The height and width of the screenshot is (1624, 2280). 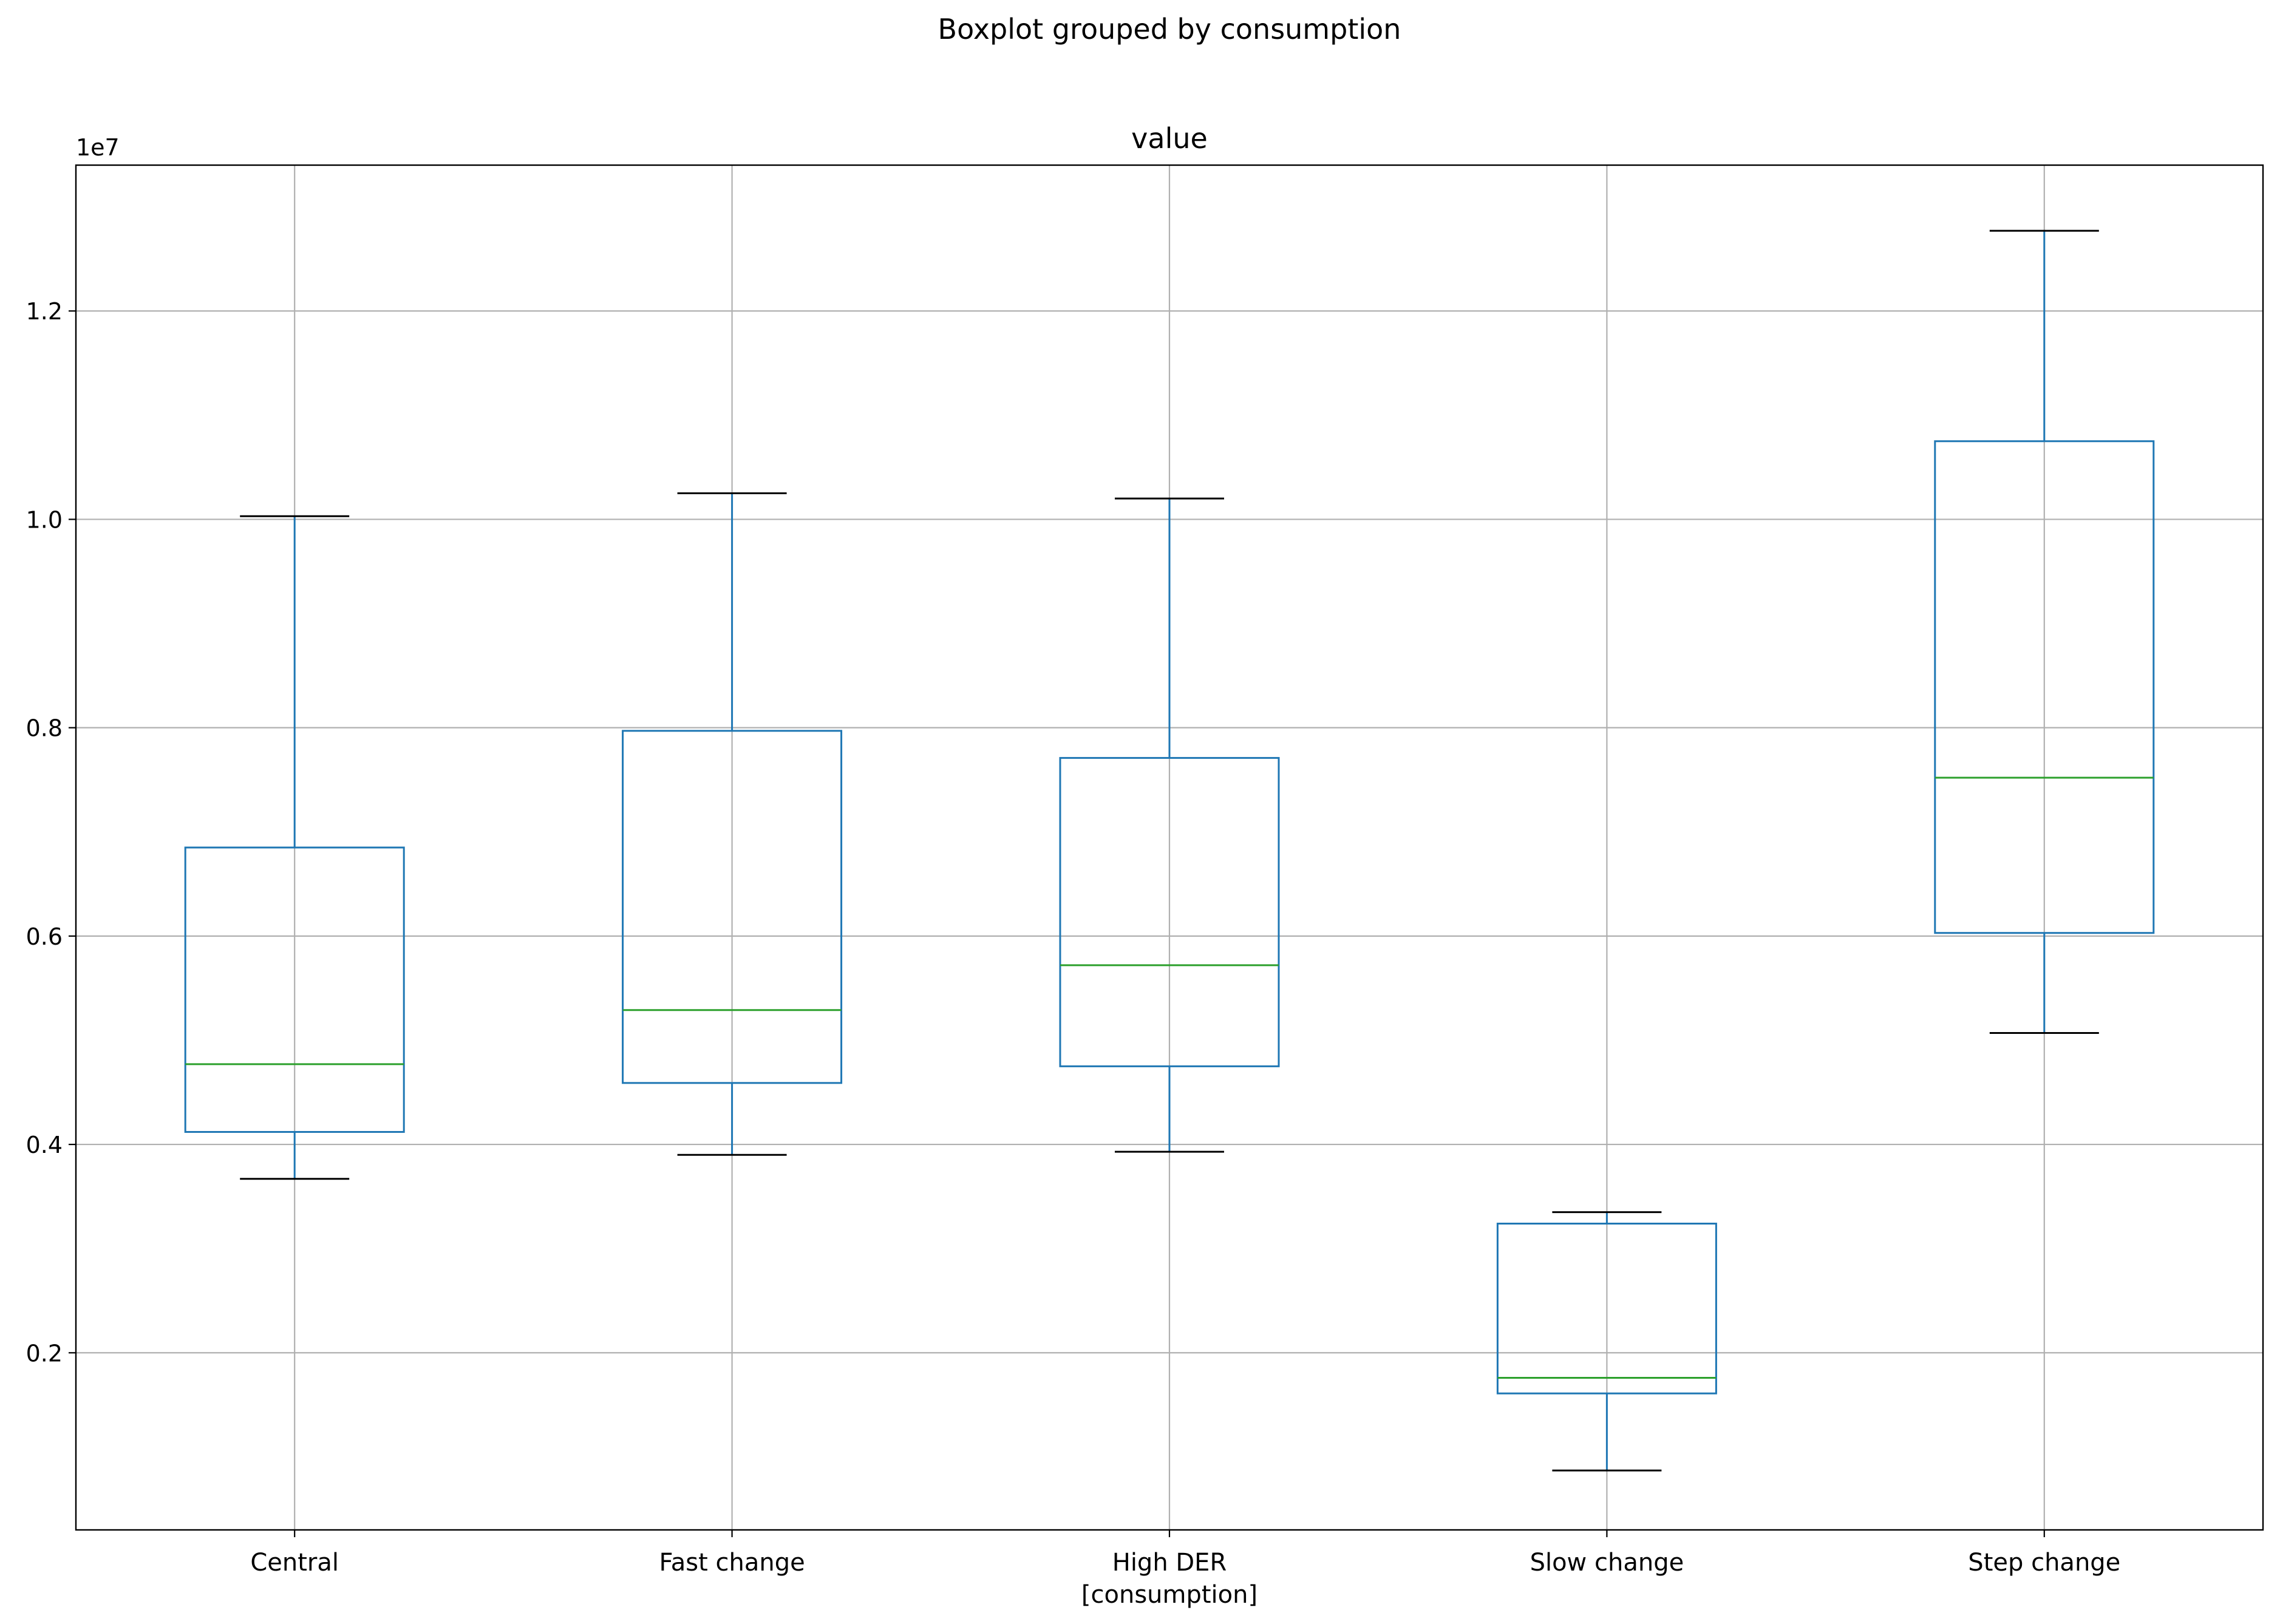 What do you see at coordinates (2044, 1563) in the screenshot?
I see `x-tick-label: Step change` at bounding box center [2044, 1563].